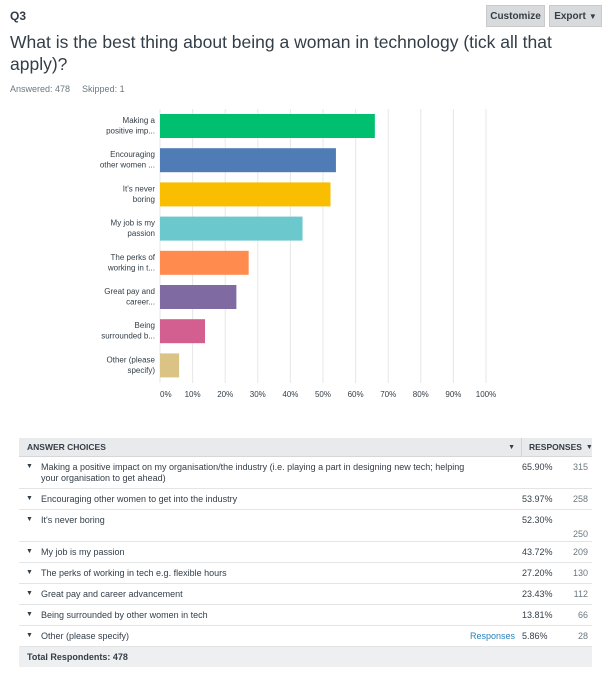 The width and height of the screenshot is (605, 675). Describe the element at coordinates (582, 636) in the screenshot. I see `response-count: 28` at that location.